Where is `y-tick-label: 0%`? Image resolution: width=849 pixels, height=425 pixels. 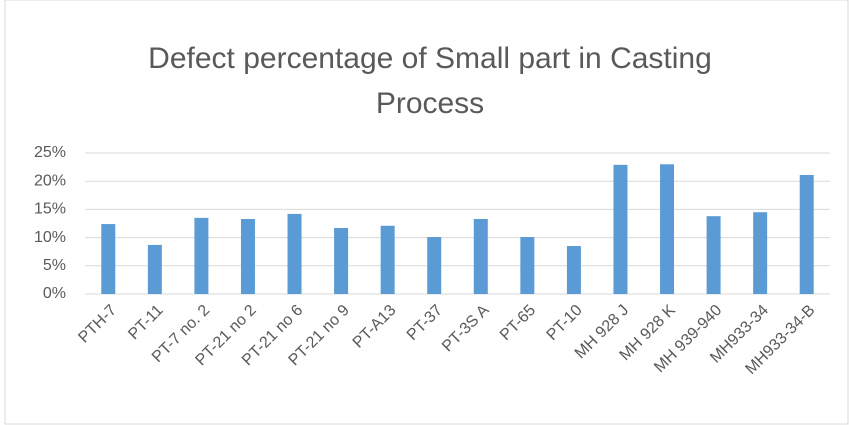
y-tick-label: 0% is located at coordinates (54, 293).